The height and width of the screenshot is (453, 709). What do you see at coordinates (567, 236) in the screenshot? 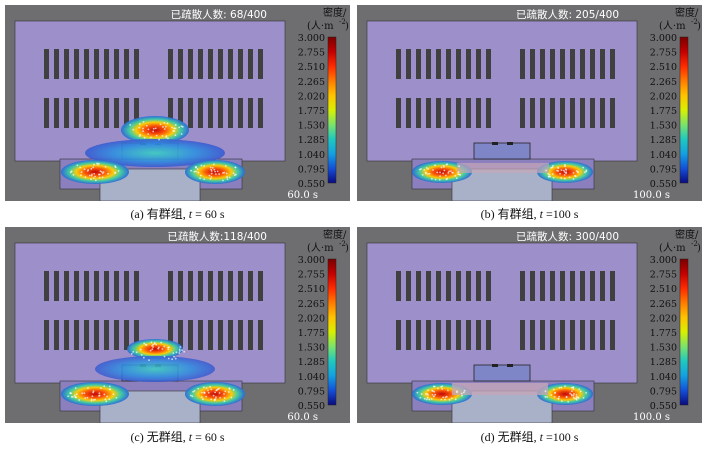
I see `evacuated-count: 已疏散人数: 300/400` at bounding box center [567, 236].